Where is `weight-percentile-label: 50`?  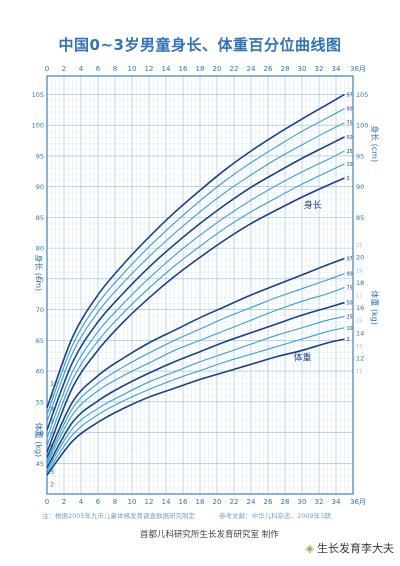
weight-percentile-label: 50 is located at coordinates (350, 304).